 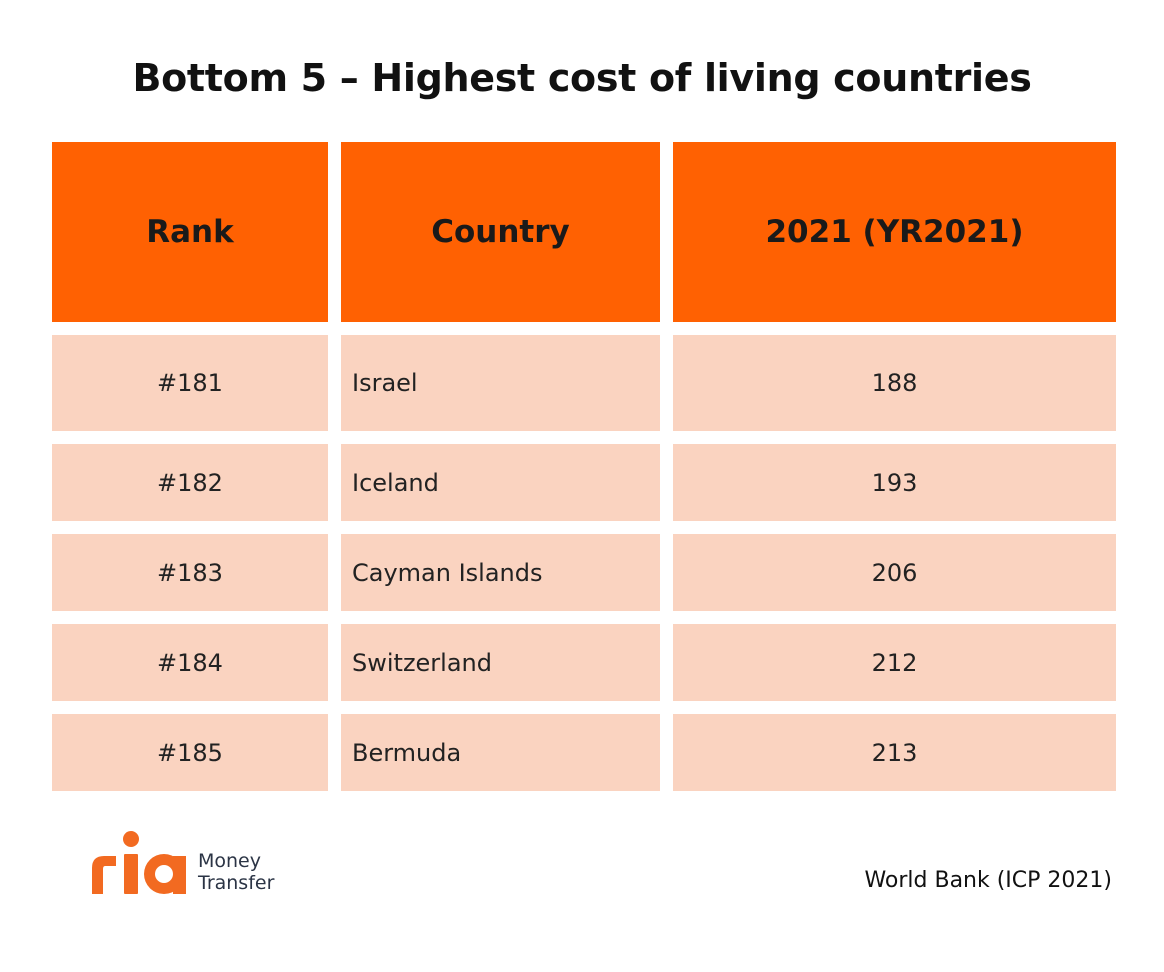 What do you see at coordinates (500, 383) in the screenshot?
I see `country-cell: Israel` at bounding box center [500, 383].